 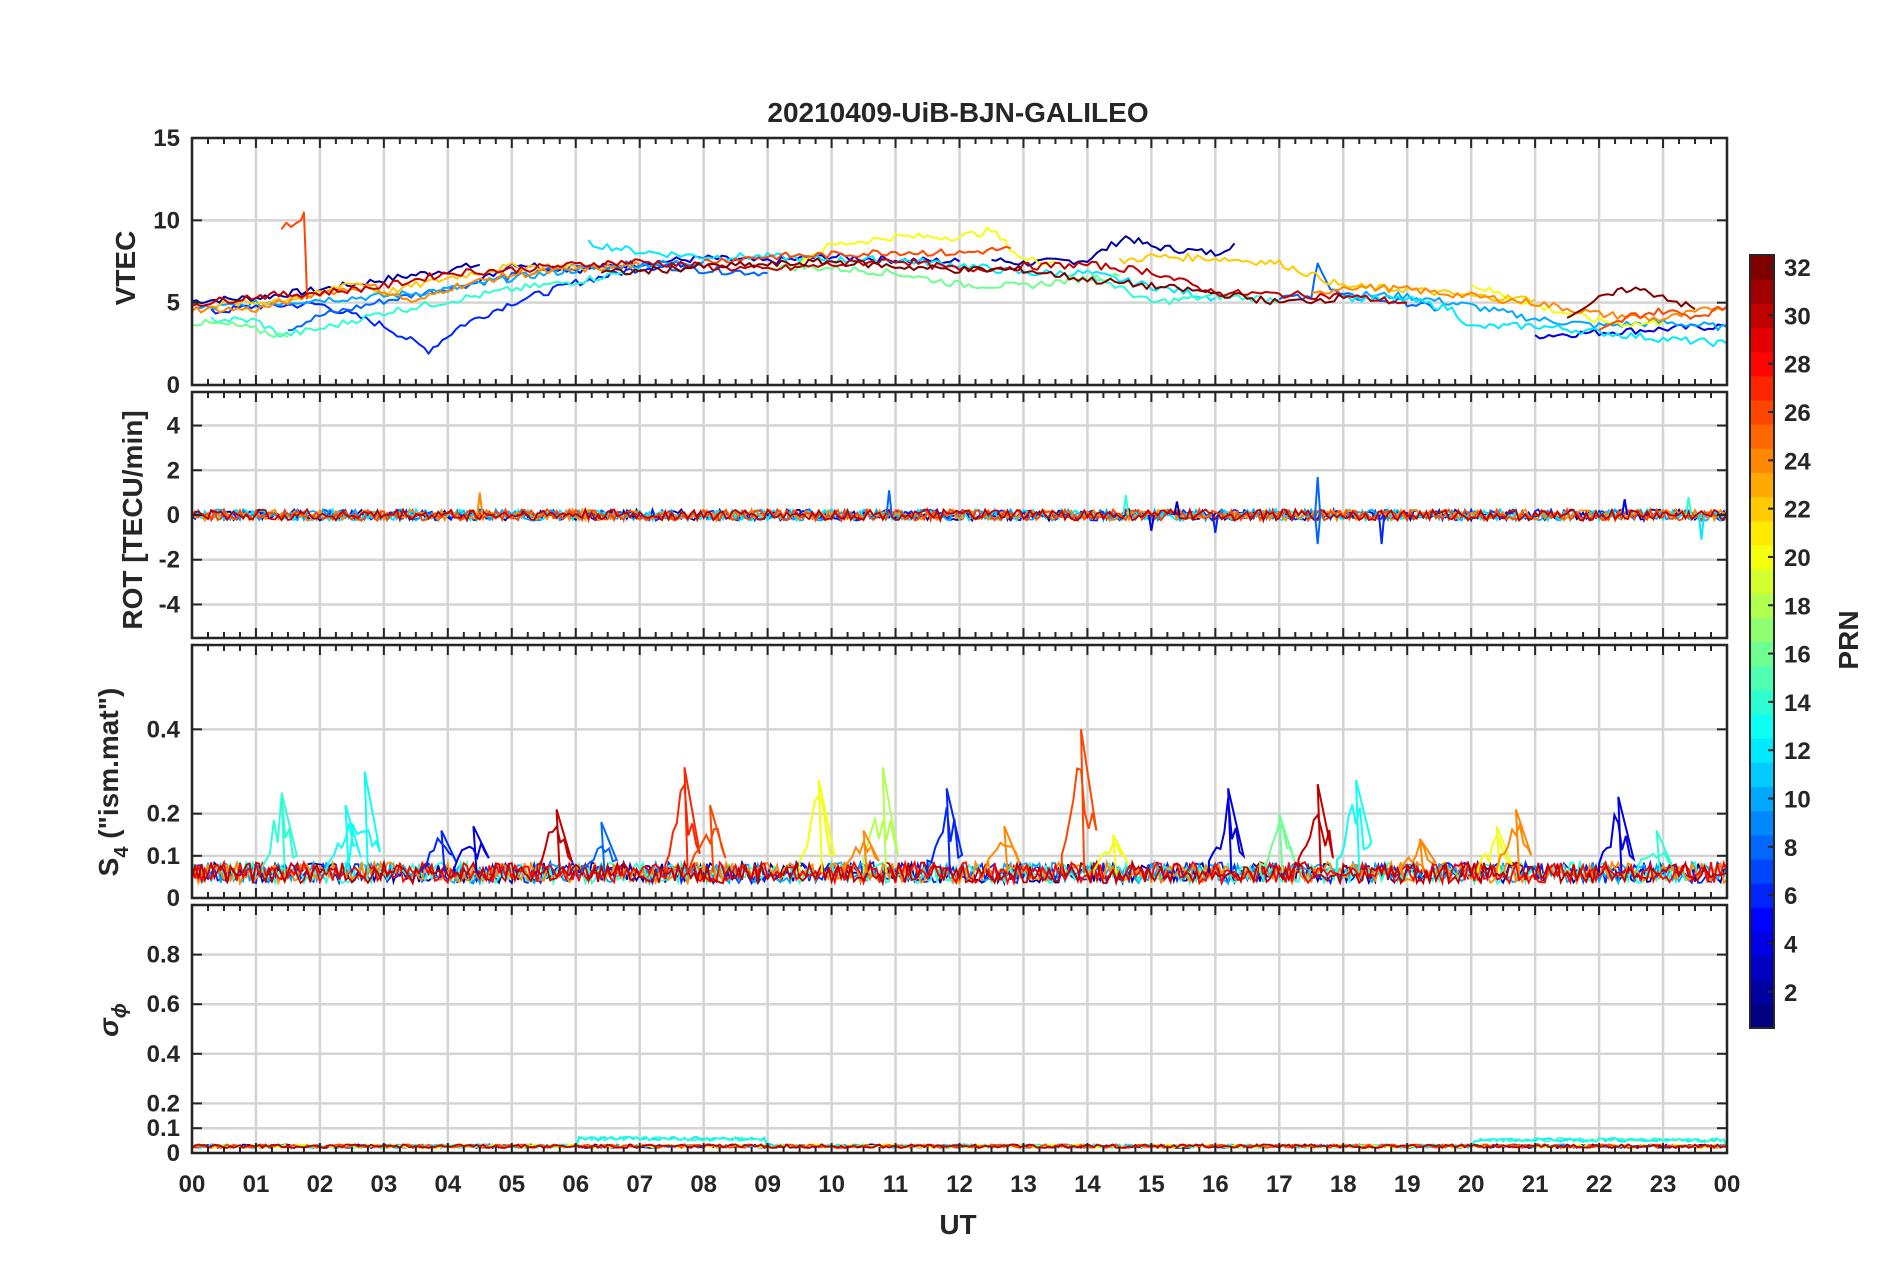 What do you see at coordinates (447, 1184) in the screenshot?
I see `x-tick-label: 04` at bounding box center [447, 1184].